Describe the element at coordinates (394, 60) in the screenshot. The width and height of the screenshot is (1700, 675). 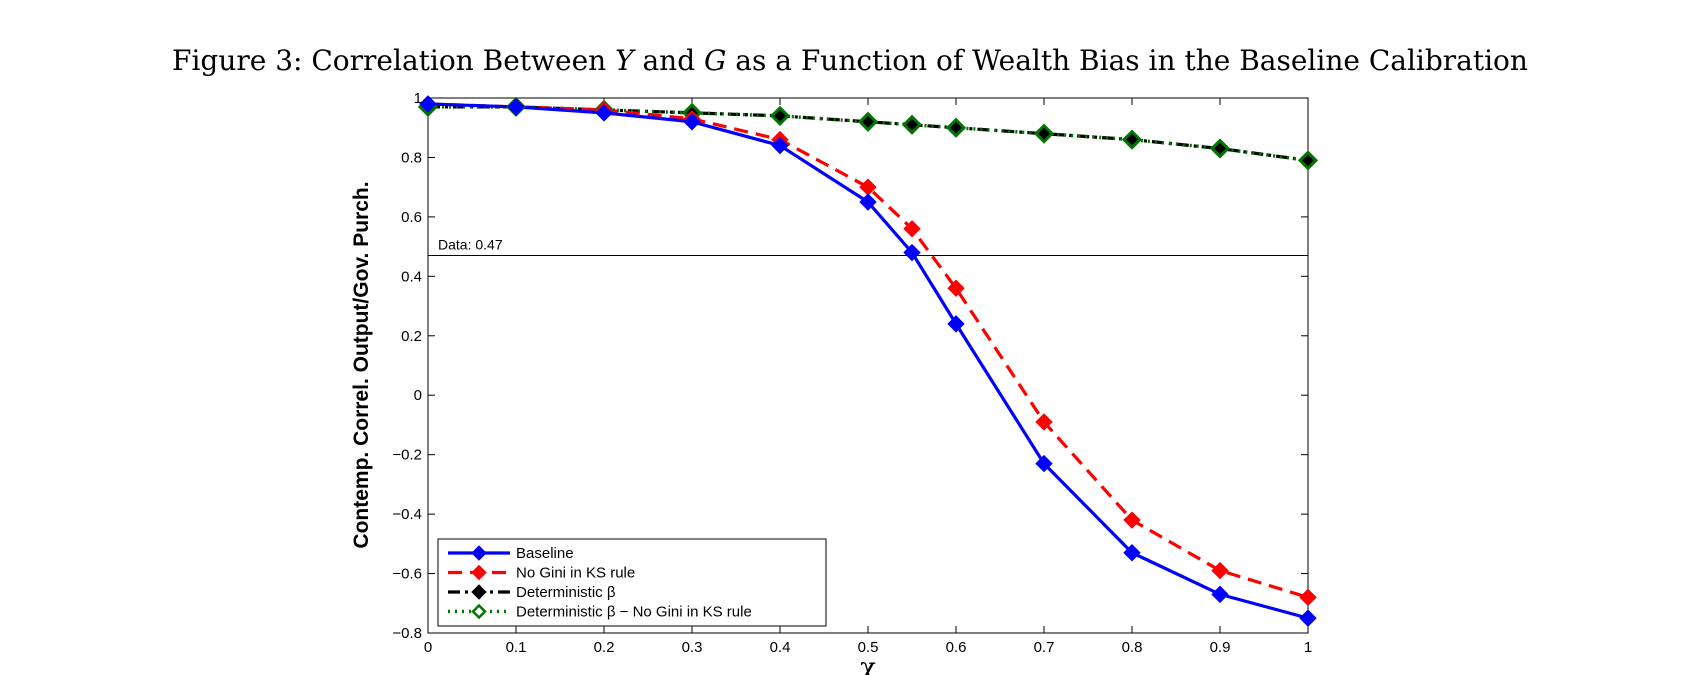
I see `title-text-1: Figure 3: Correlation Between` at that location.